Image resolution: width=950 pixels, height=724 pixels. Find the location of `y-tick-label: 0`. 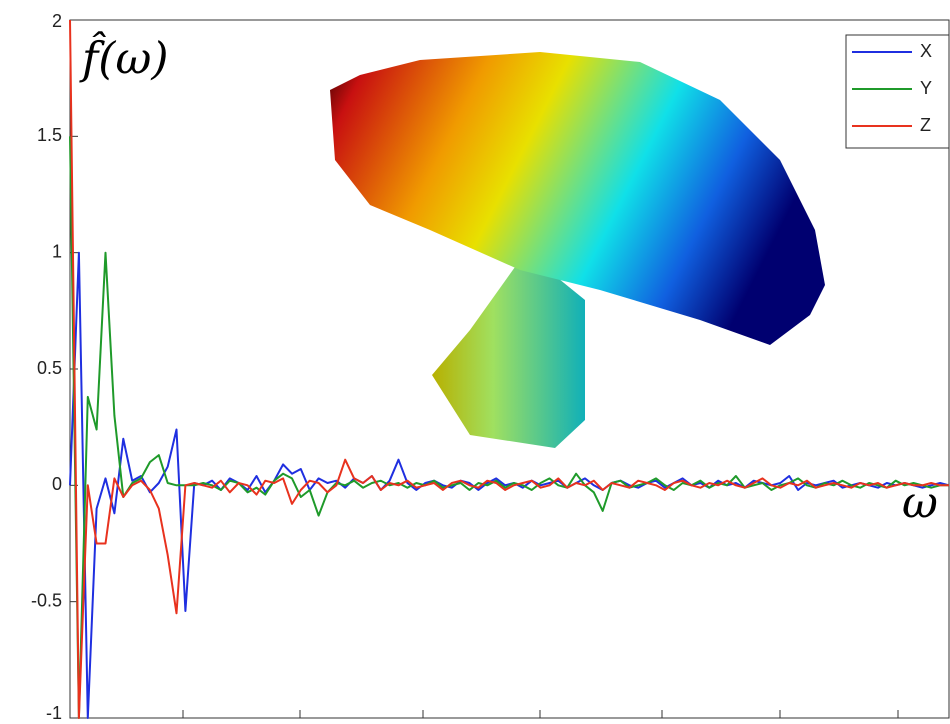

y-tick-label: 0 is located at coordinates (57, 484).